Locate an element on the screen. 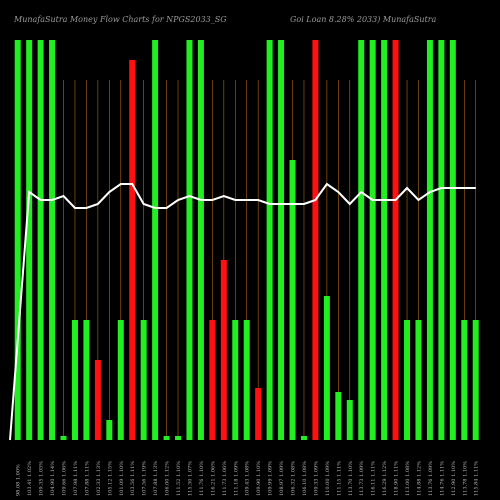 Image resolution: width=500 pixels, height=500 pixels. x-tick-label: 106.32 1.08% is located at coordinates (294, 478).